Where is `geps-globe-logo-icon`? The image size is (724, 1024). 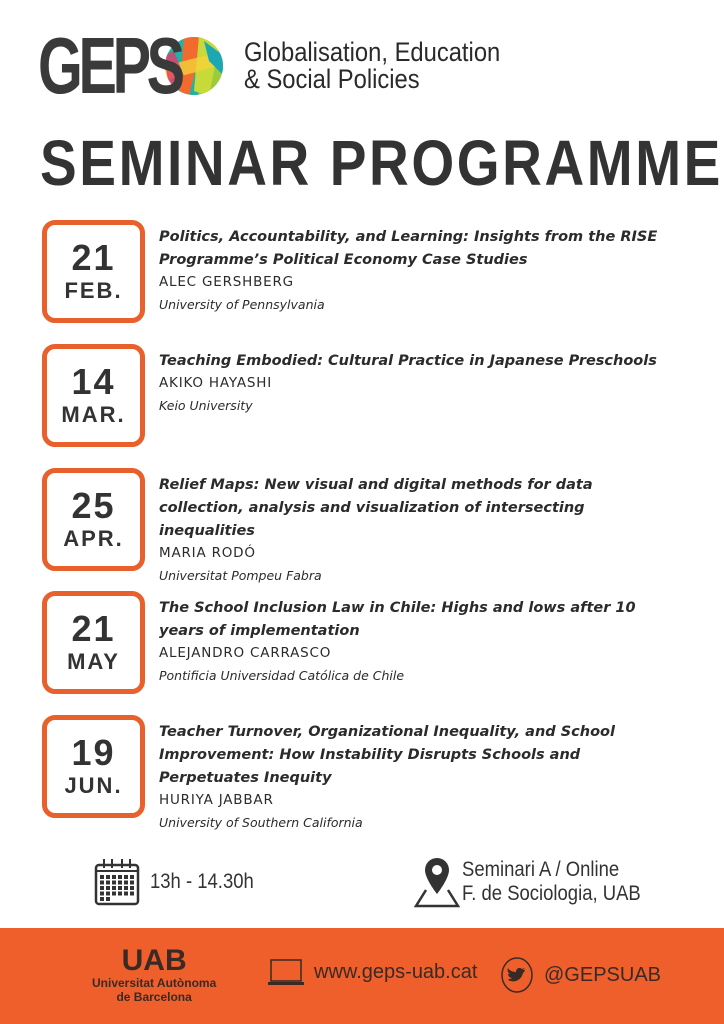 geps-globe-logo-icon is located at coordinates (194, 66).